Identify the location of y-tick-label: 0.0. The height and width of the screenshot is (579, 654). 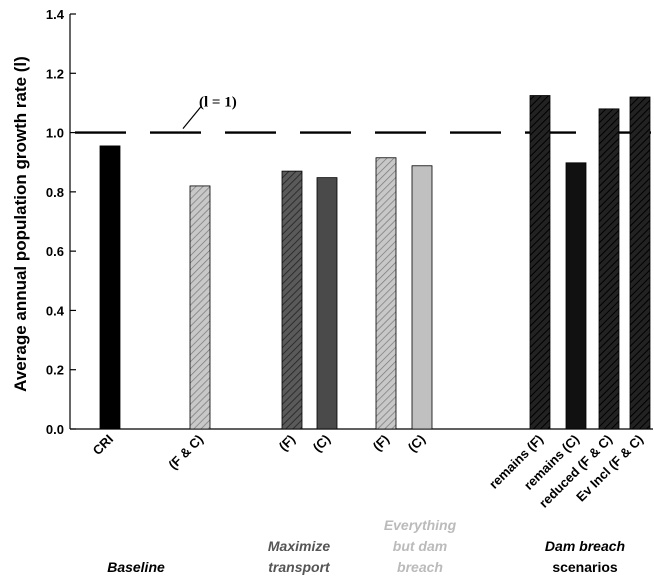
(55, 429).